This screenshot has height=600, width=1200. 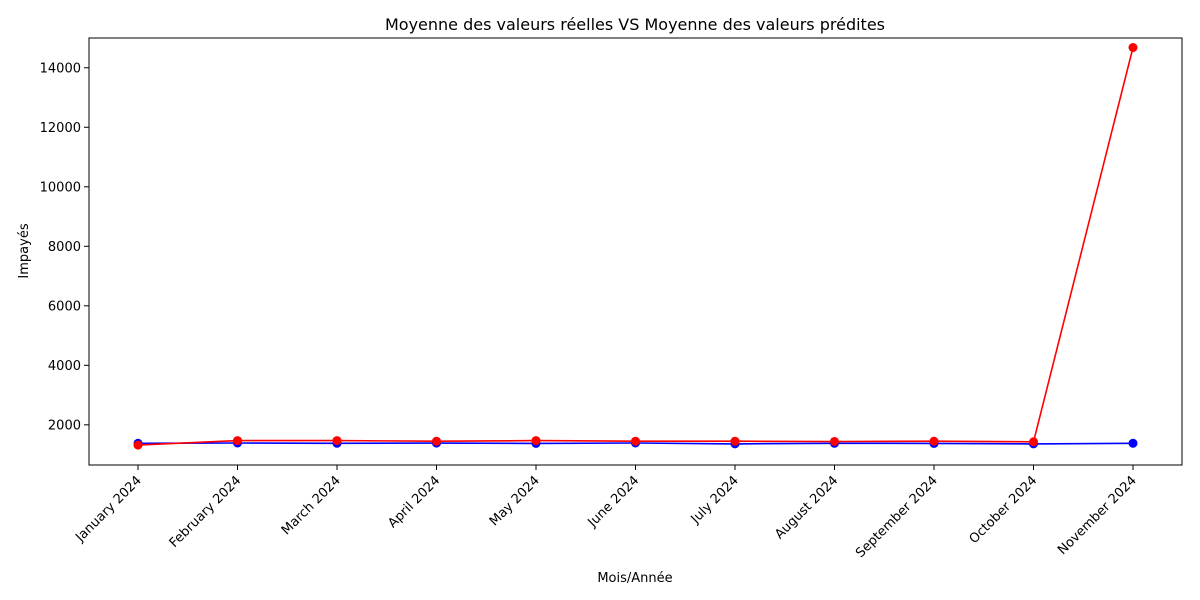 I want to click on x-tick-label: May 2024, so click(x=515, y=501).